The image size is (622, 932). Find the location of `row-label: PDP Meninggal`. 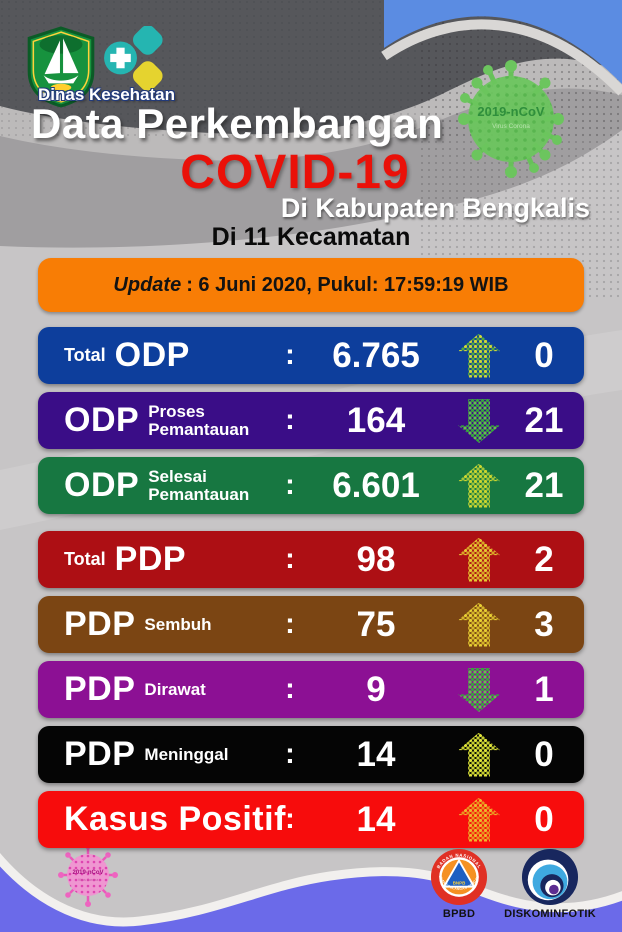

row-label: PDP Meninggal is located at coordinates (158, 754).